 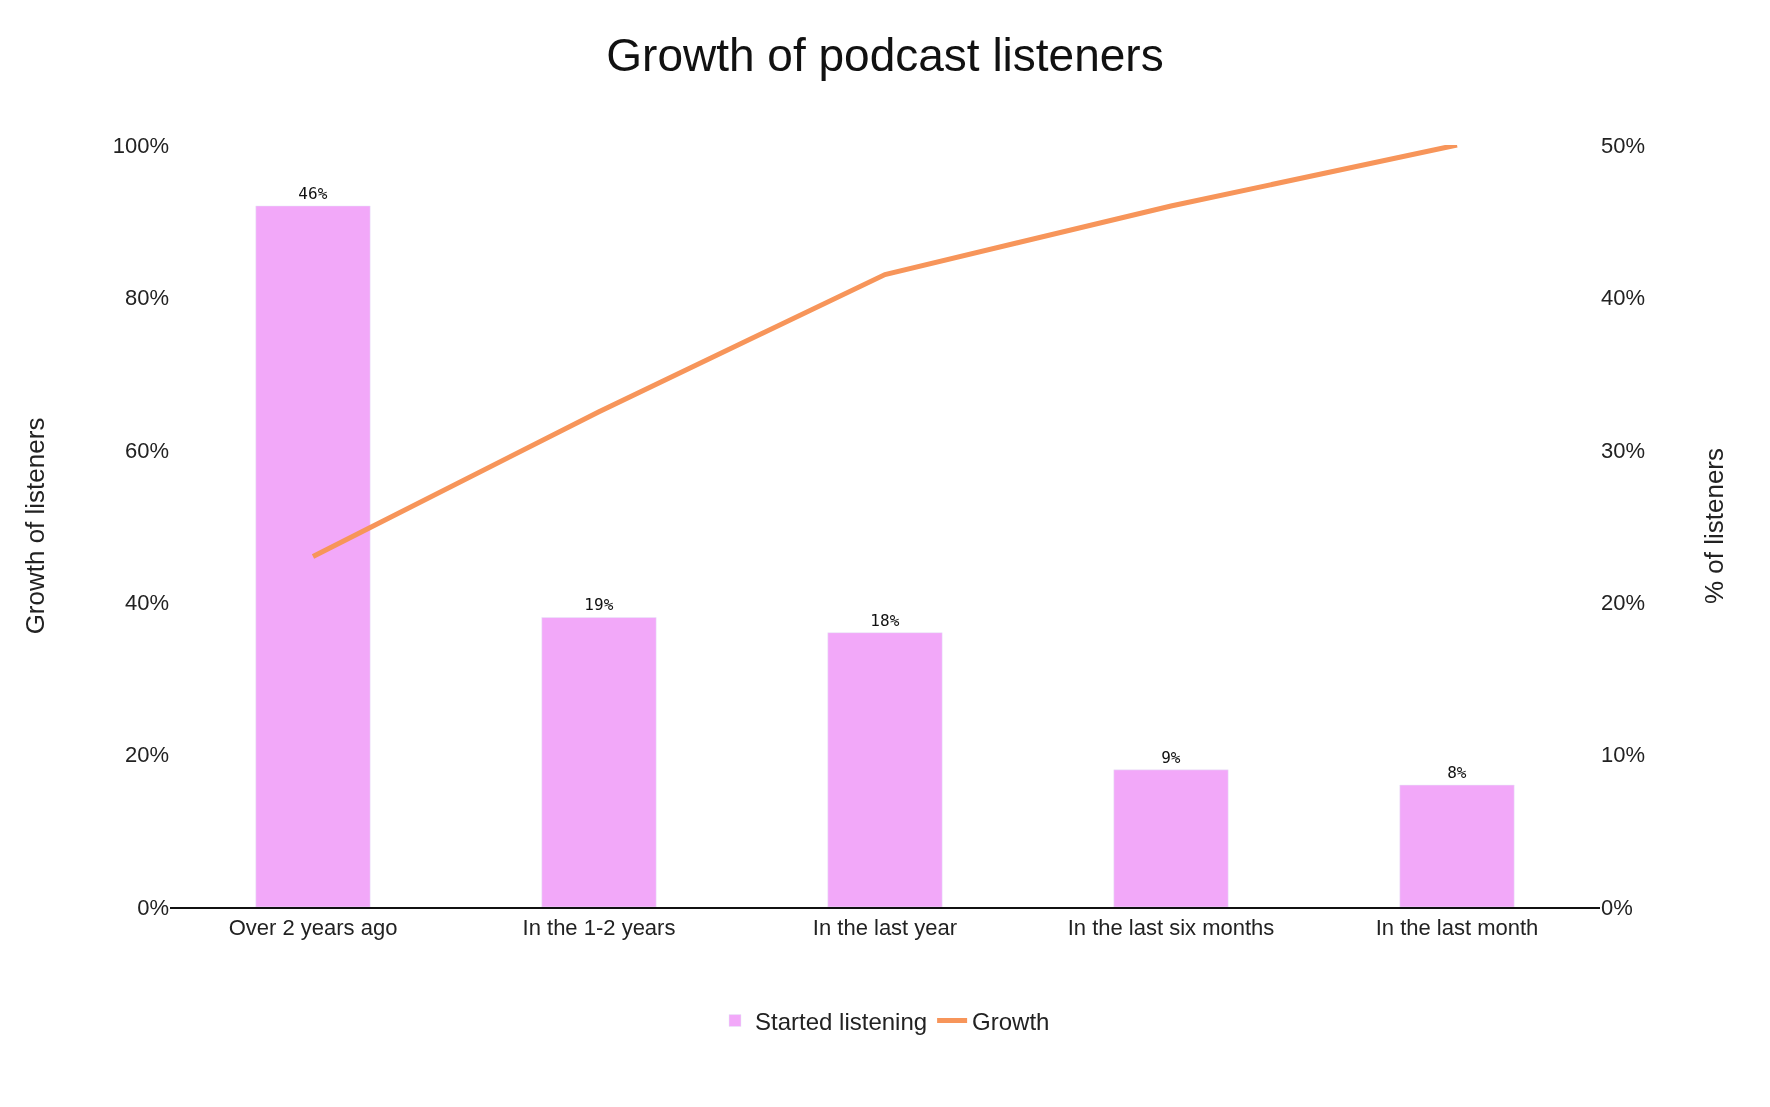 I want to click on y2-tick-label: 50%, so click(x=1623, y=145).